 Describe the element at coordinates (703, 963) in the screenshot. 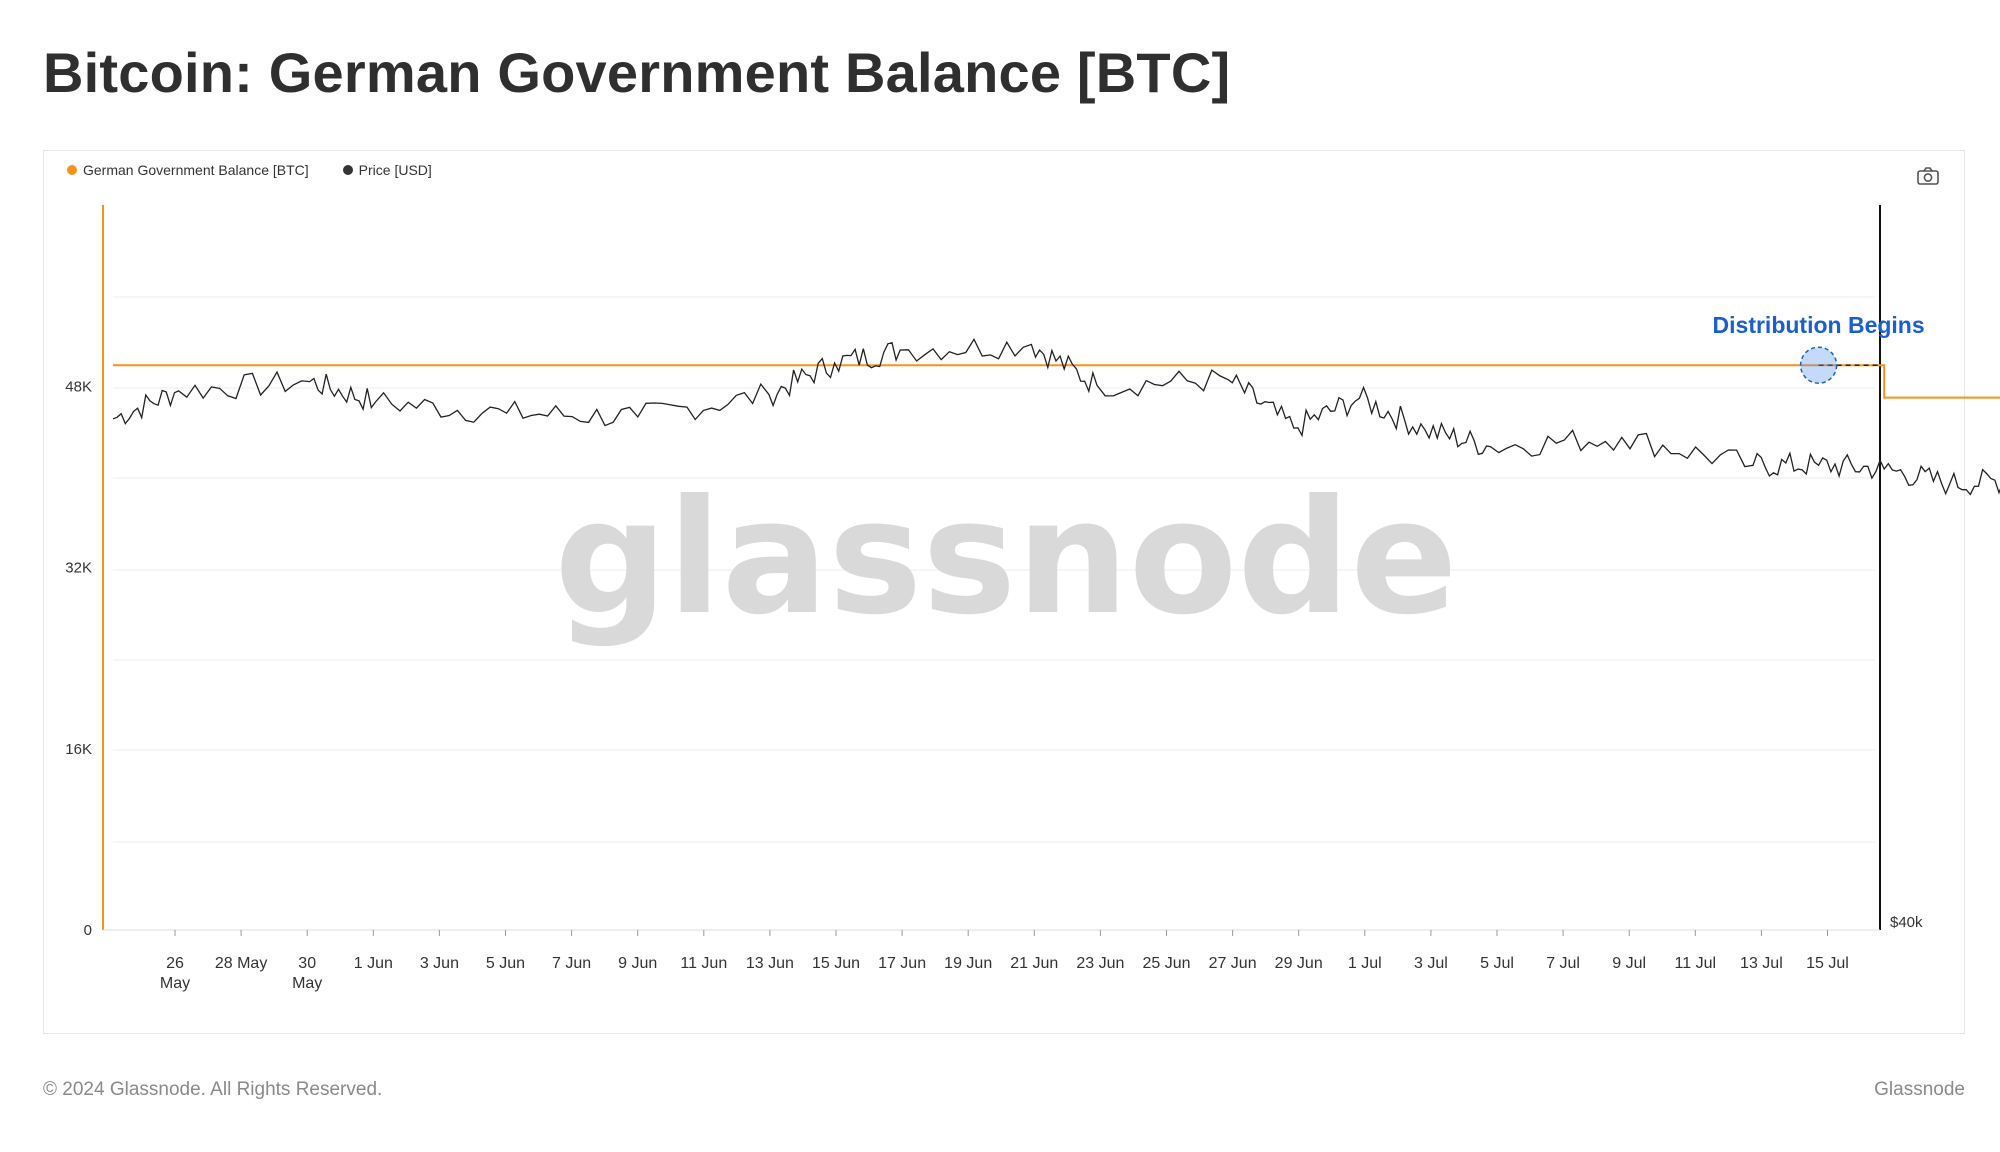

I see `x-tick-label: 11 Jun` at that location.